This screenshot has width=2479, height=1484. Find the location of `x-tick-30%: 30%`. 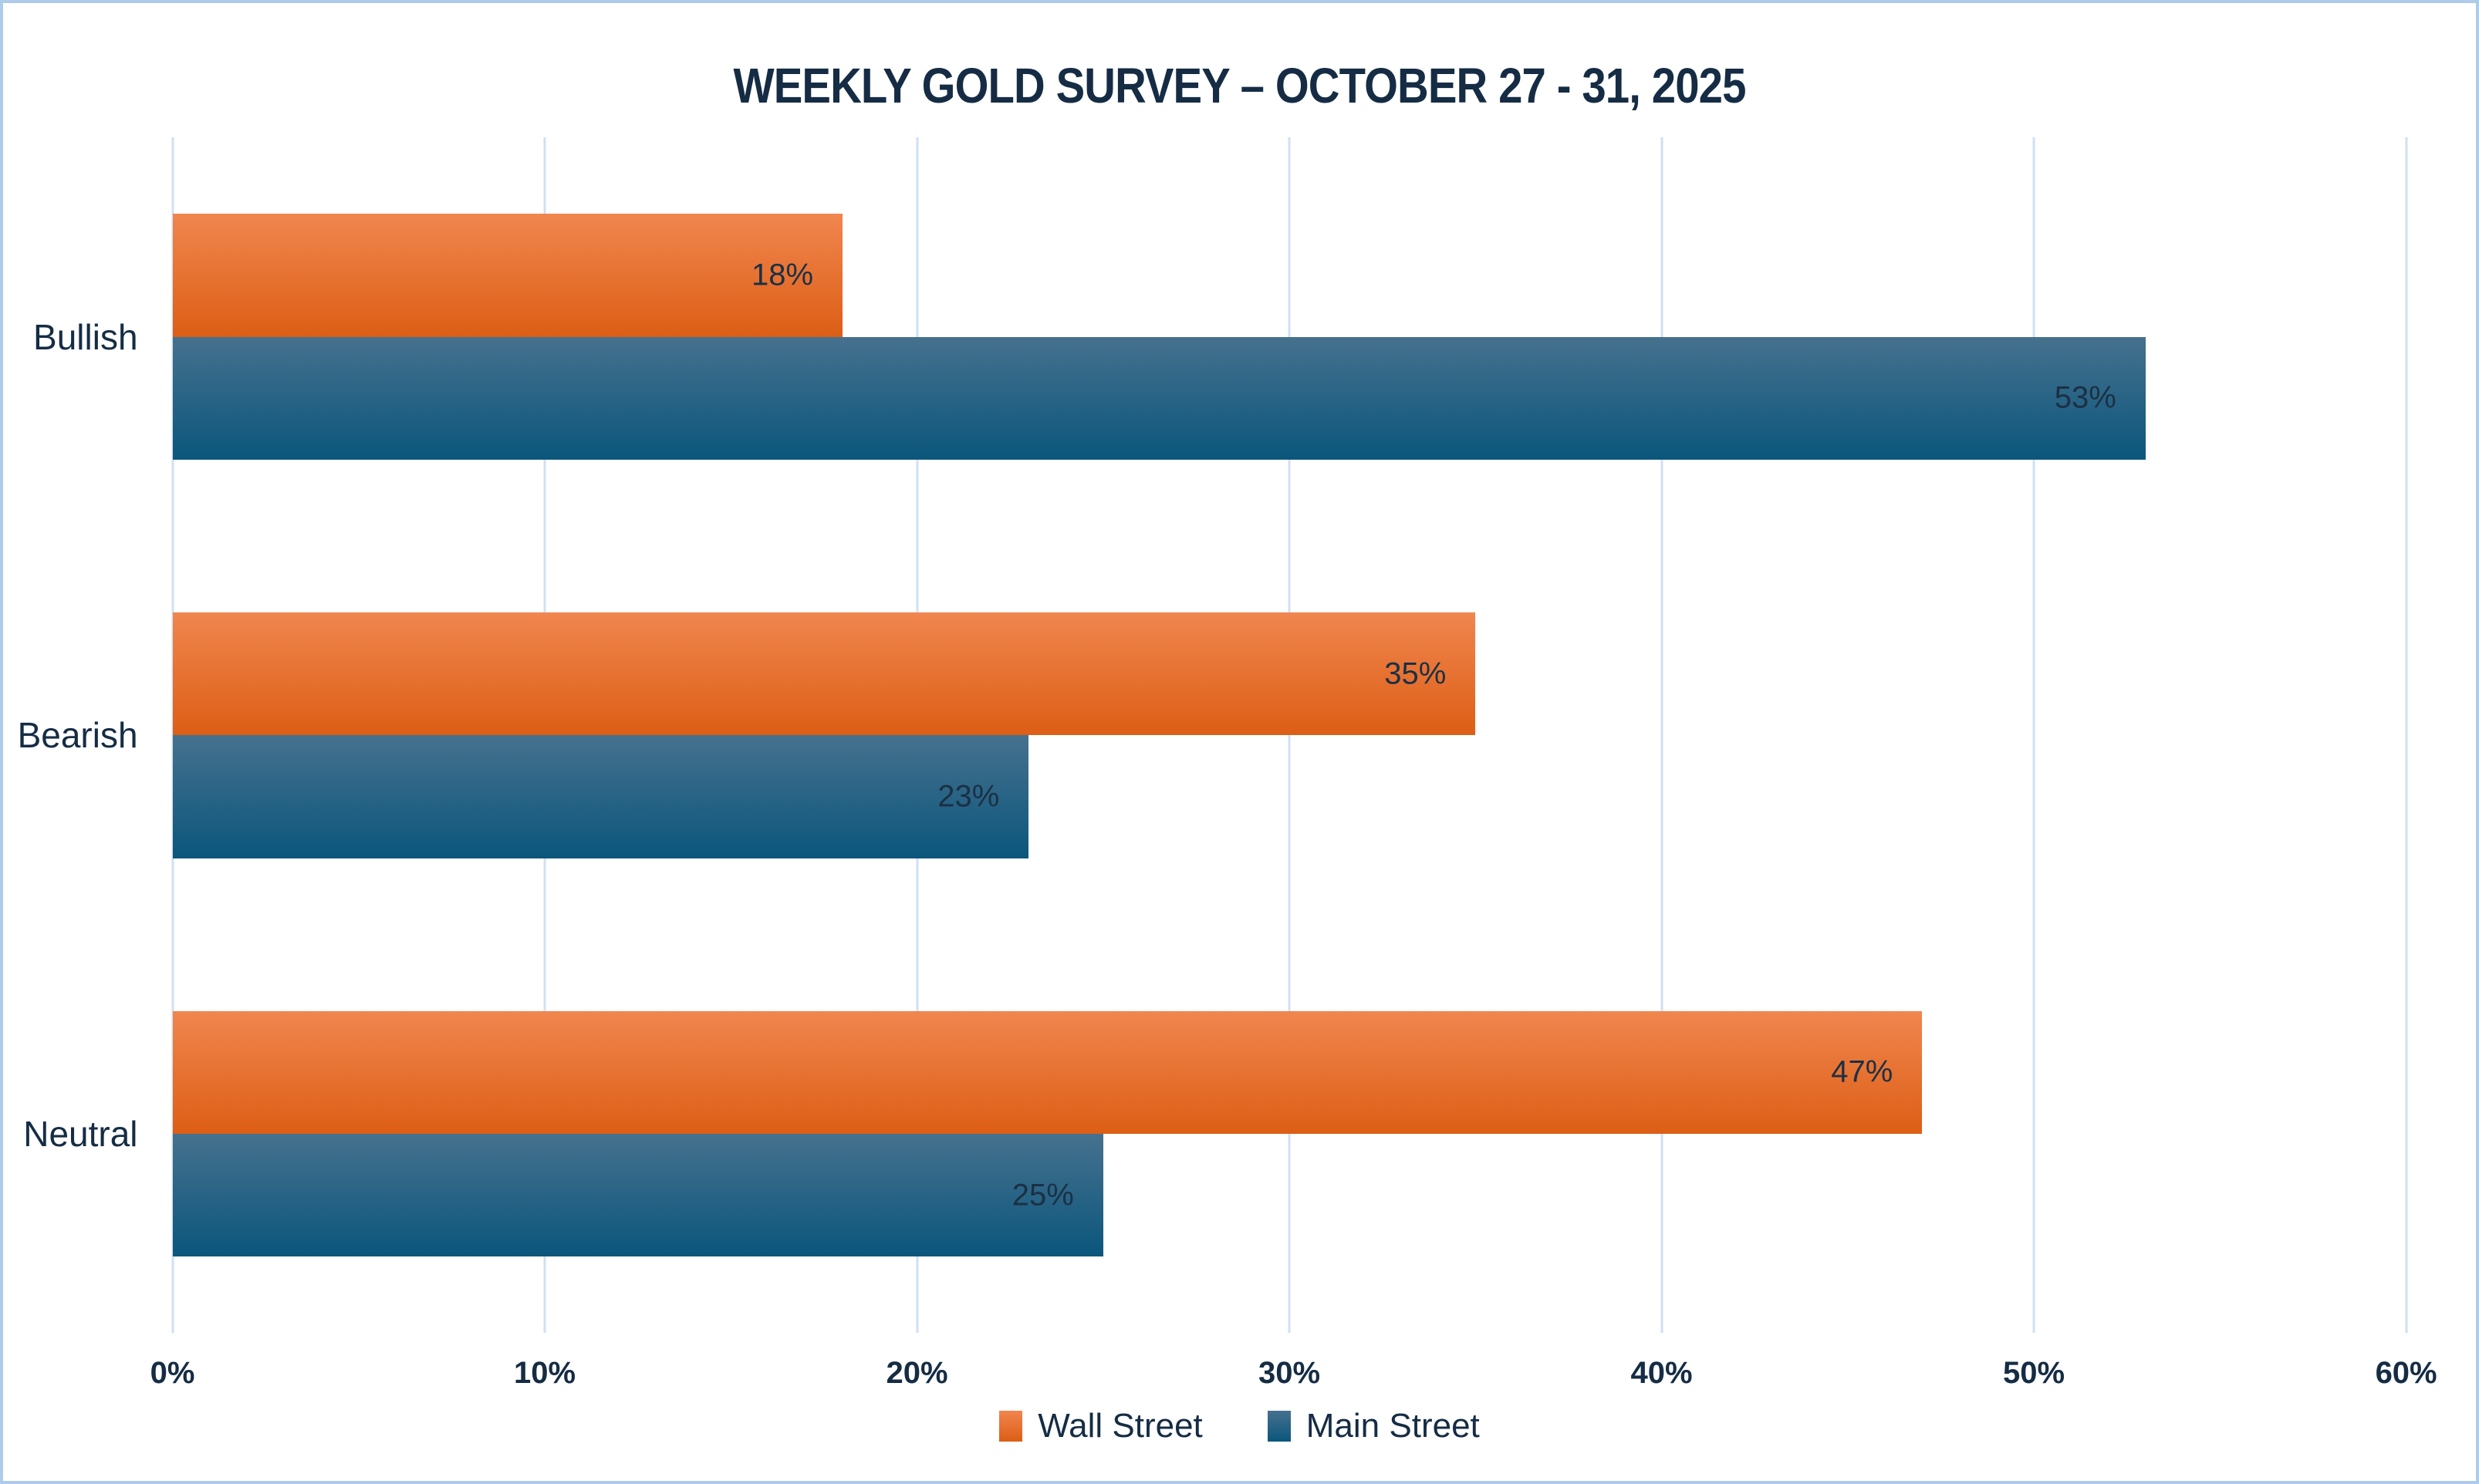

x-tick-30%: 30% is located at coordinates (1289, 1372).